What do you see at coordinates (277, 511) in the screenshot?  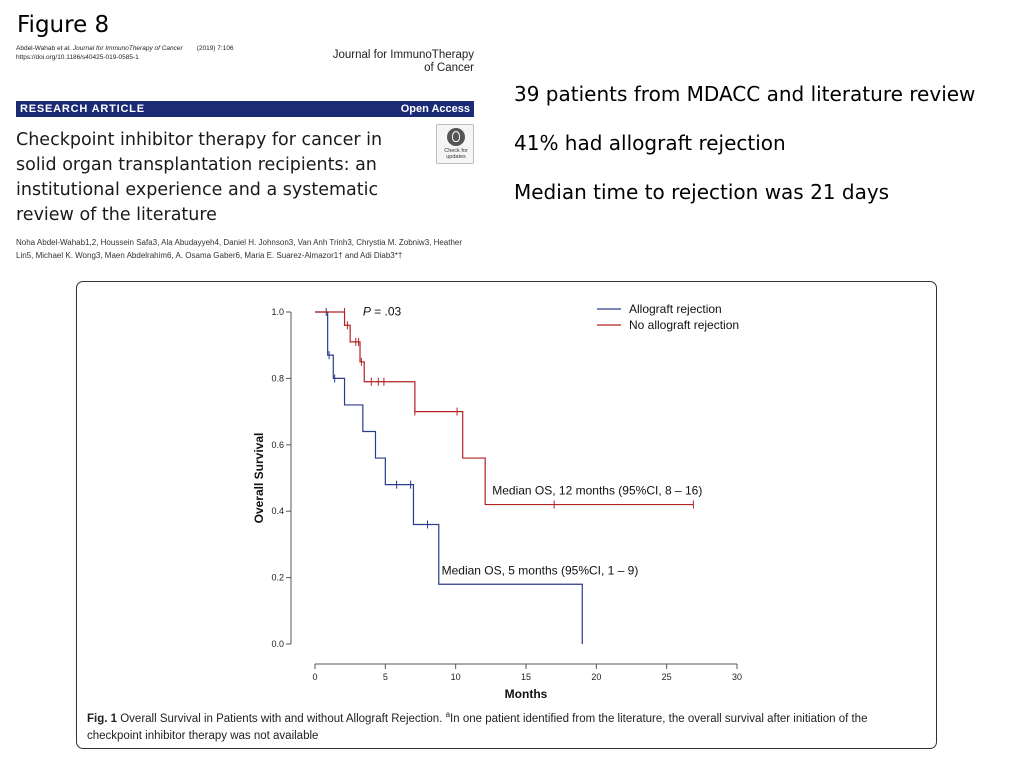 I see `y-tick-label: 0.4` at bounding box center [277, 511].